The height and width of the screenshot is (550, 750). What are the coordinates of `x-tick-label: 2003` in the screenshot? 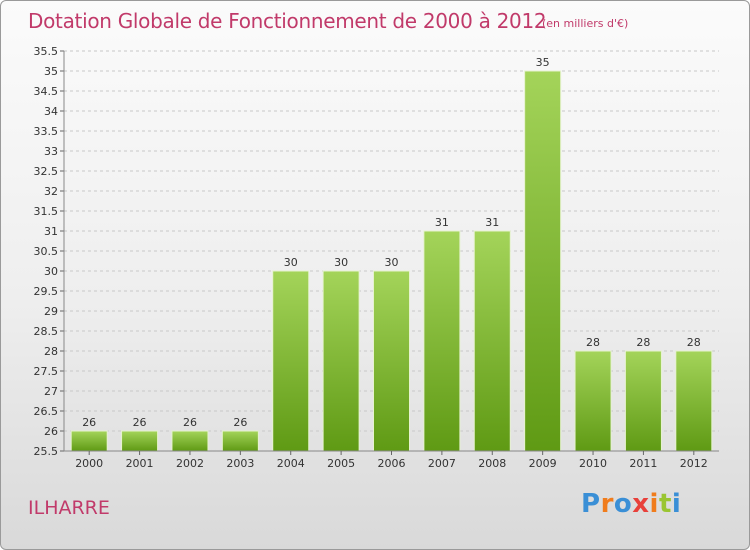 It's located at (240, 463).